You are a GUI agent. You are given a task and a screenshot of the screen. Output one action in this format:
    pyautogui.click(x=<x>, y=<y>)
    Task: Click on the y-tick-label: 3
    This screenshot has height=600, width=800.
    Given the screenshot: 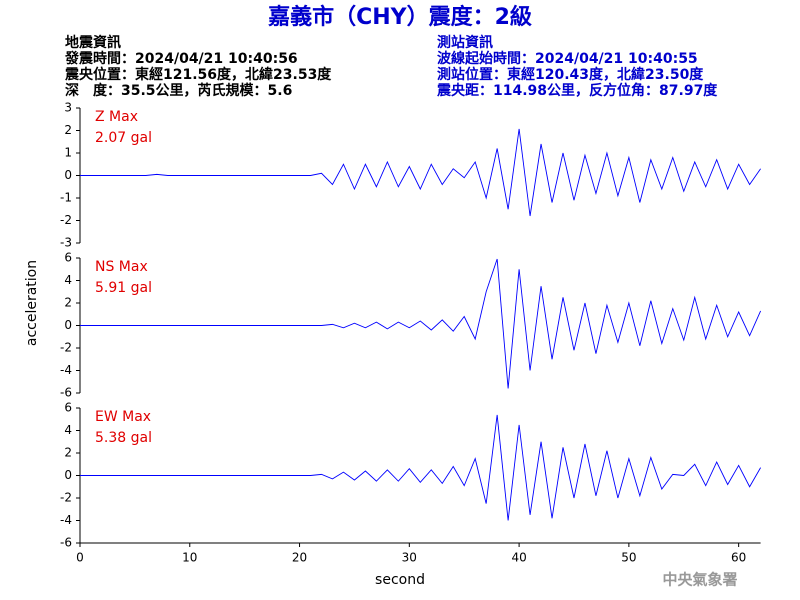 What is the action you would take?
    pyautogui.click(x=68, y=108)
    